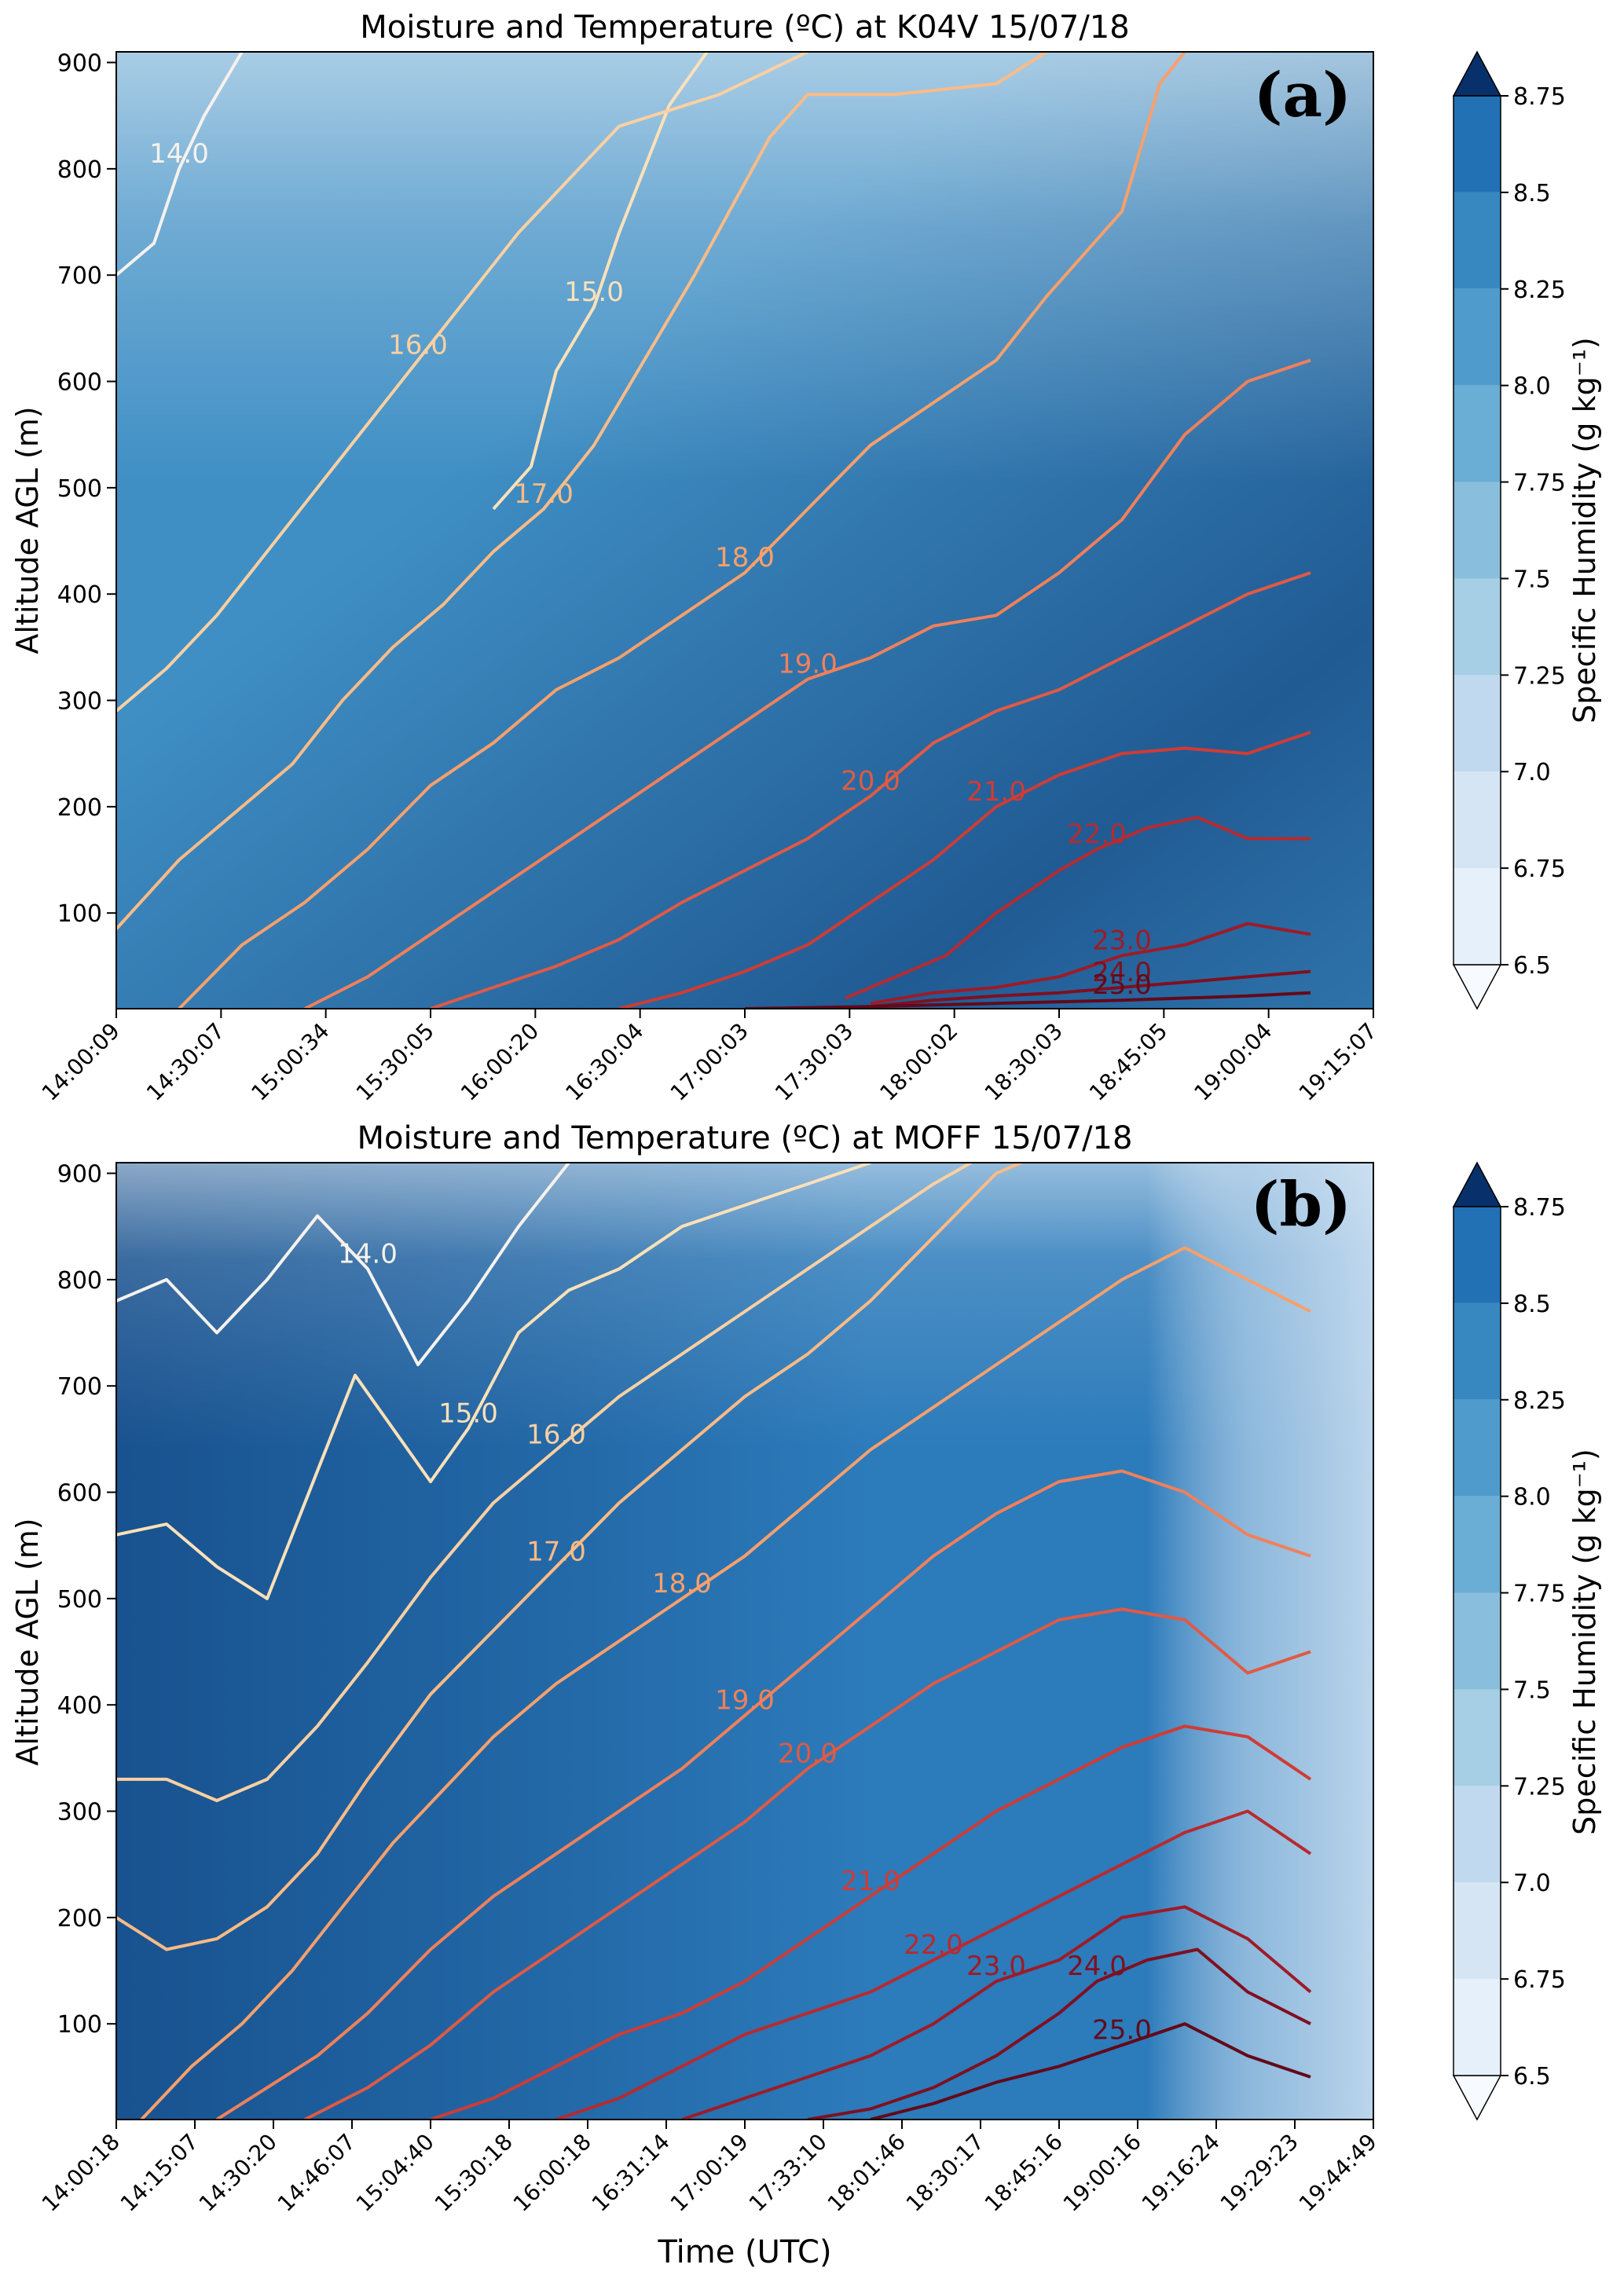 The width and height of the screenshot is (1624, 2279). Describe the element at coordinates (1585, 530) in the screenshot. I see `colorbar-a-label: Specific Humidity (g kg⁻¹)` at that location.